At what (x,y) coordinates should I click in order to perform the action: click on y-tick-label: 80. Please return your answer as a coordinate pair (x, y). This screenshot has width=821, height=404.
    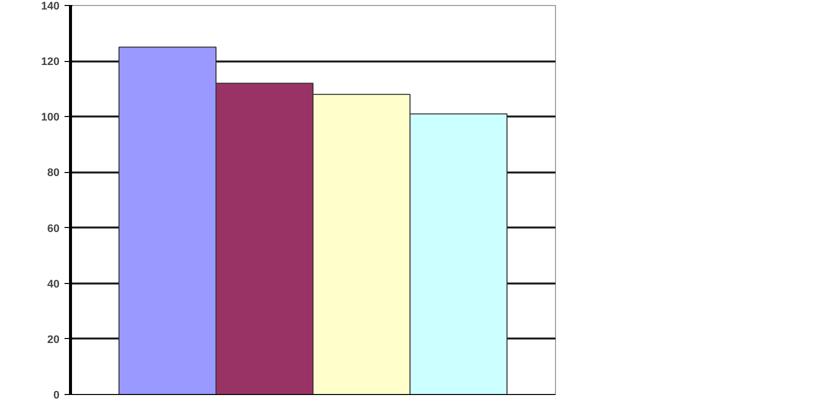
    Looking at the image, I should click on (53, 173).